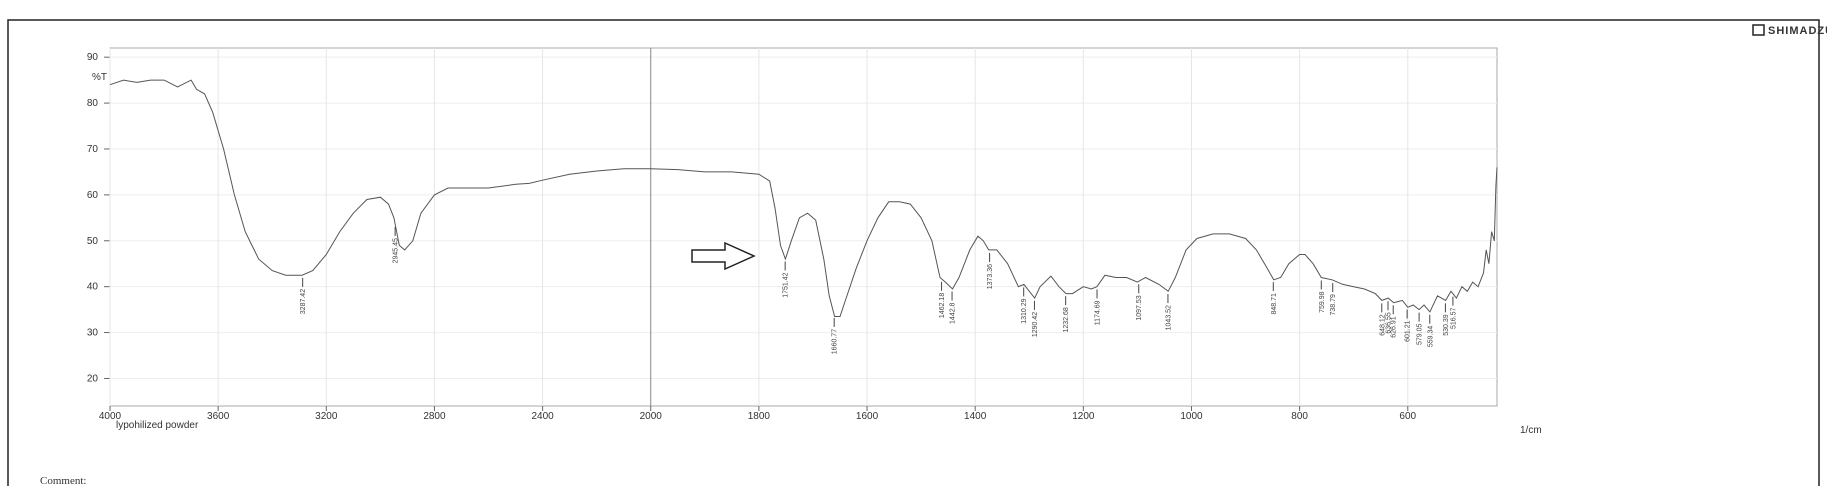  What do you see at coordinates (1035, 324) in the screenshot?
I see `peak-label: 1290.42` at bounding box center [1035, 324].